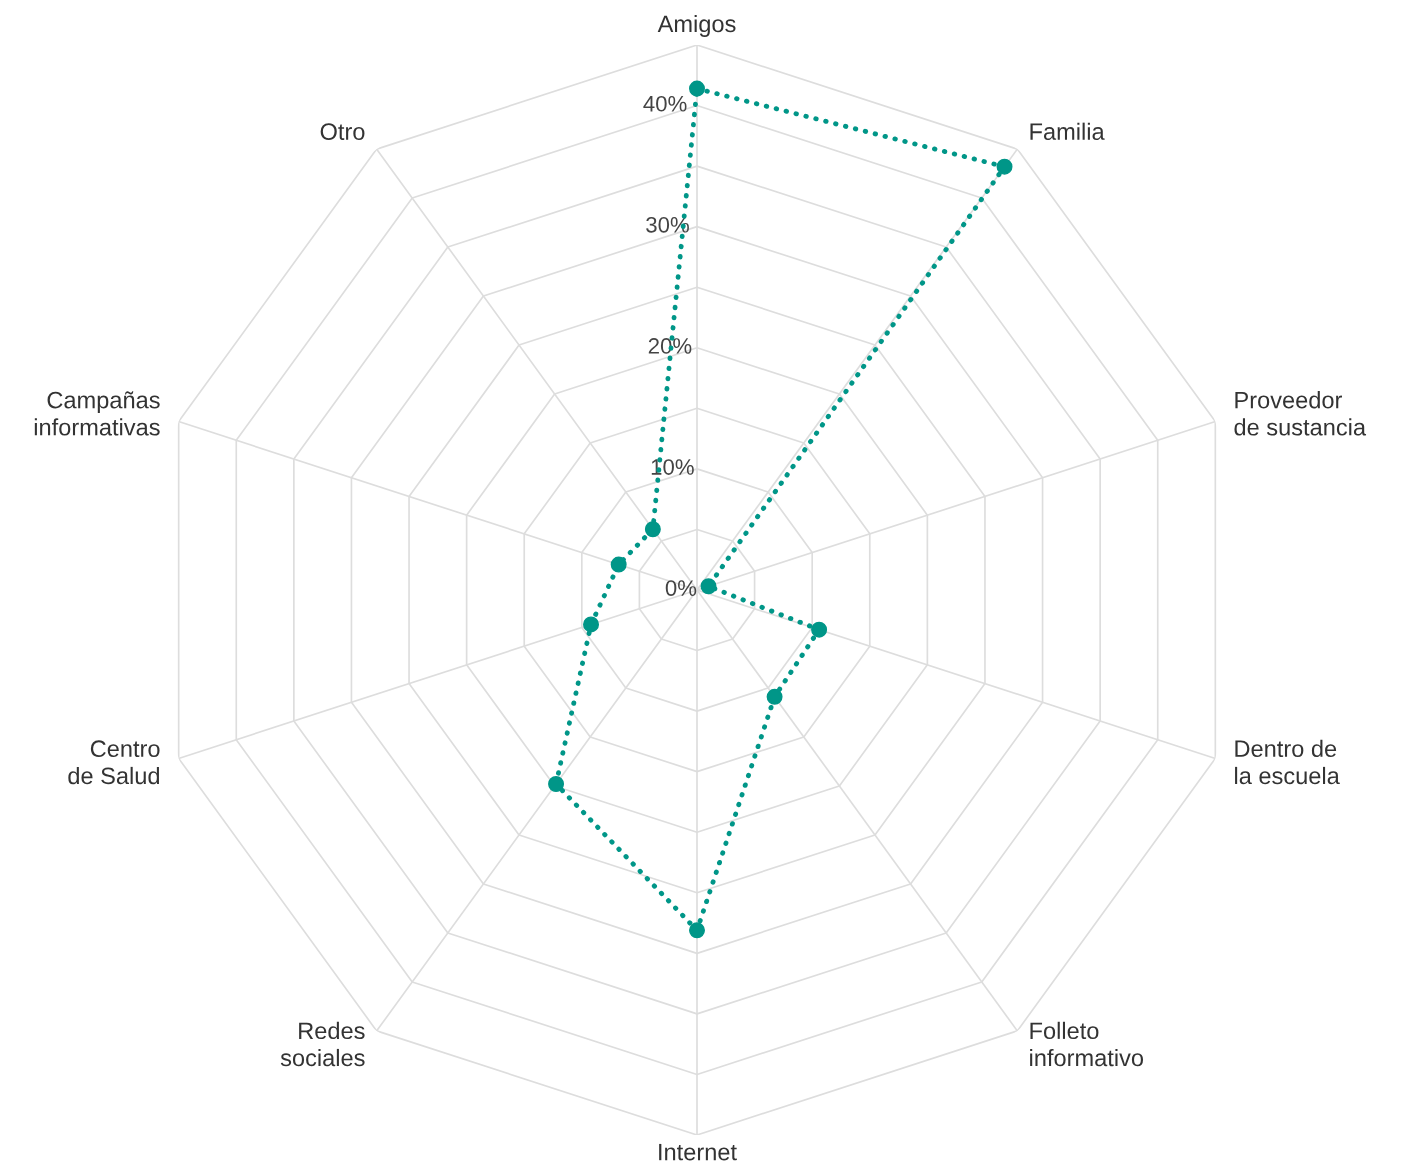 The height and width of the screenshot is (1172, 1403). What do you see at coordinates (114, 762) in the screenshot?
I see `spoke-label: Centro de Salud` at bounding box center [114, 762].